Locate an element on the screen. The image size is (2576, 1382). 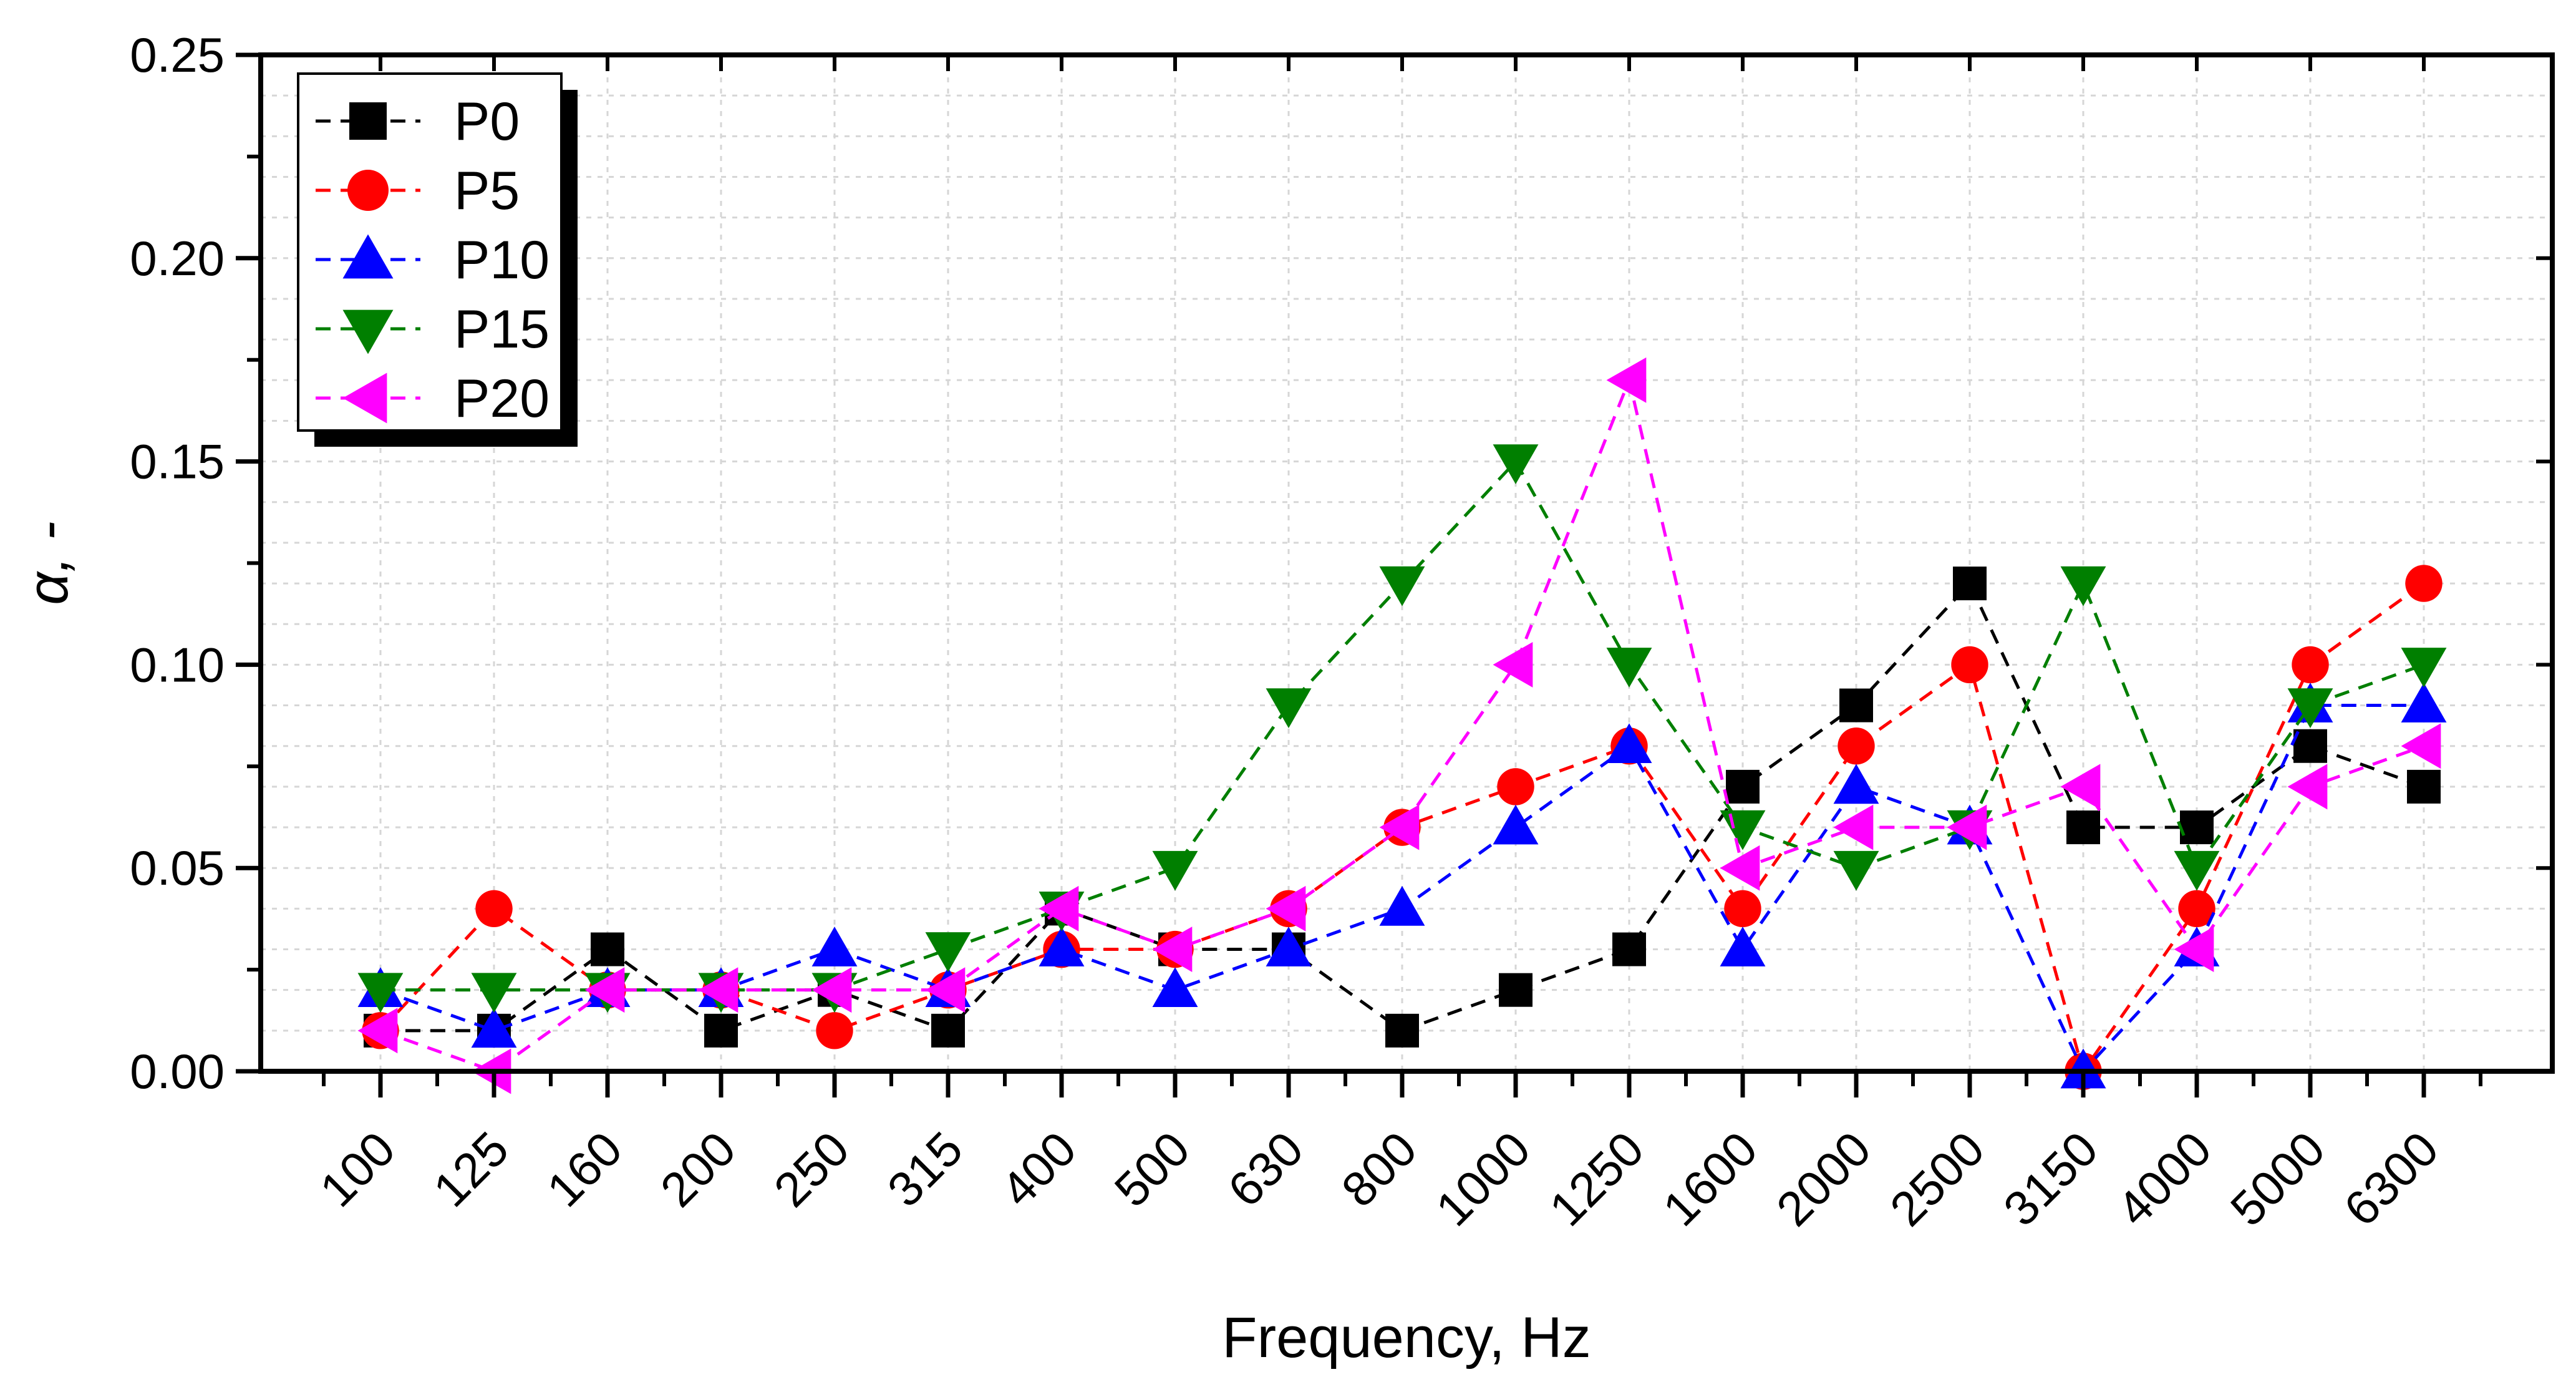
legend: P0 P5 P10 P15 P20 is located at coordinates (437, 259).